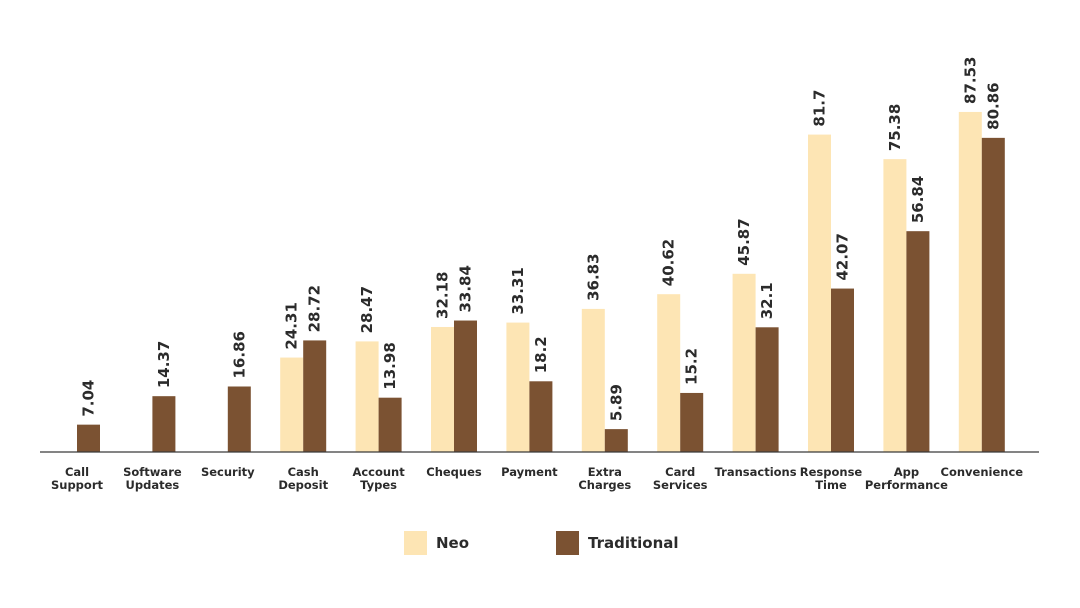  Describe the element at coordinates (465, 386) in the screenshot. I see `bar-traditional-cheques` at that location.